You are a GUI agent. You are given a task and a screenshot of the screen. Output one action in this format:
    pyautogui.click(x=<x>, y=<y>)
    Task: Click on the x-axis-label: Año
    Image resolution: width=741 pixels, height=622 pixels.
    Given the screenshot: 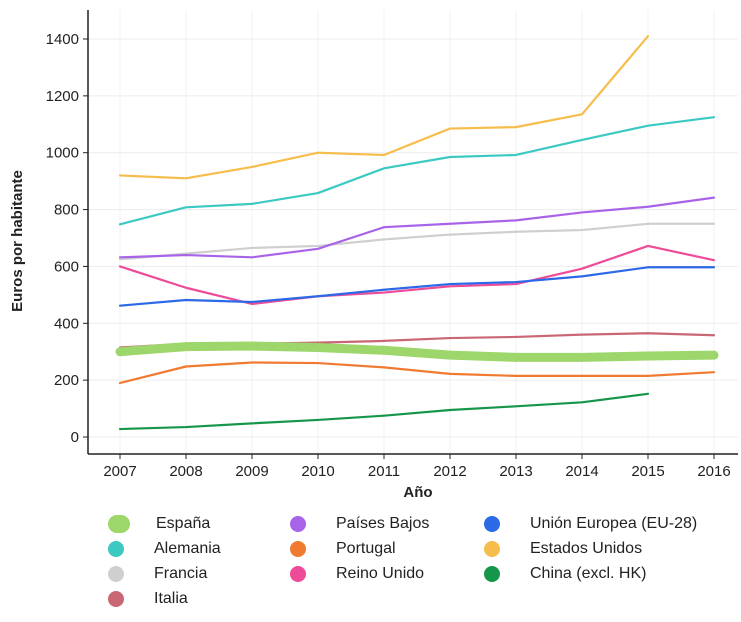 What is the action you would take?
    pyautogui.click(x=417, y=492)
    